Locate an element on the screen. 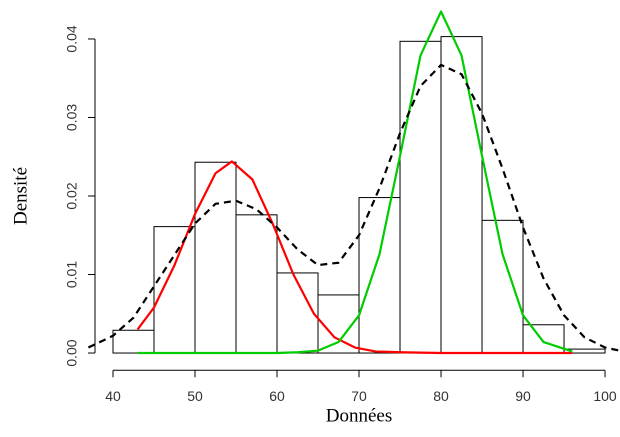  y-tick-label: 0.02 is located at coordinates (72, 195).